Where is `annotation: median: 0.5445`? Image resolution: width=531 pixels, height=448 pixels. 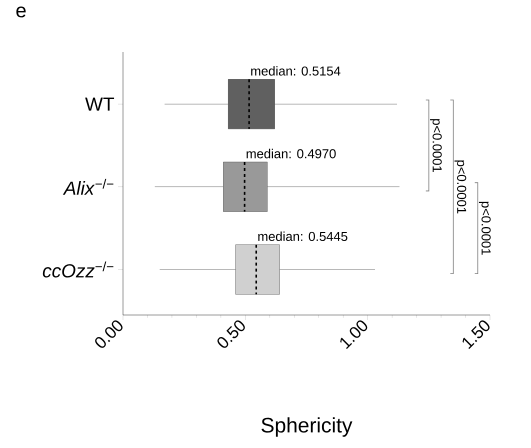
annotation: median: 0.5445 is located at coordinates (303, 237).